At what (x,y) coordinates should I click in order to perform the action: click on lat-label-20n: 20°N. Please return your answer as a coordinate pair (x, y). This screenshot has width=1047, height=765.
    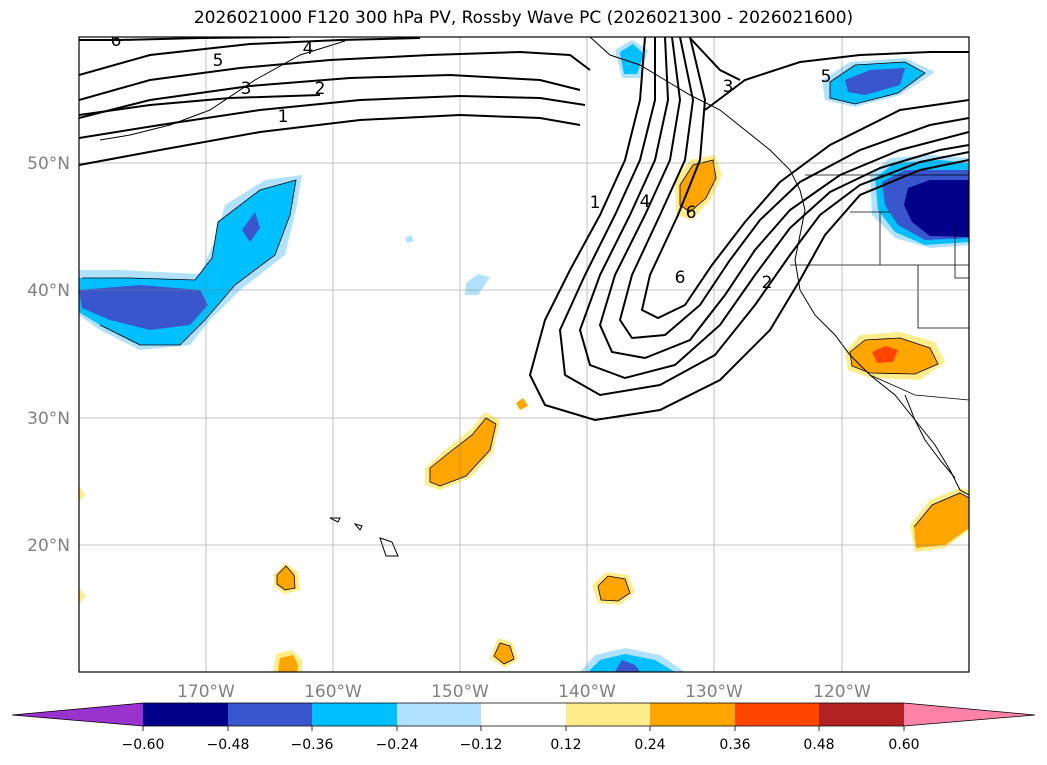
    Looking at the image, I should click on (48, 546).